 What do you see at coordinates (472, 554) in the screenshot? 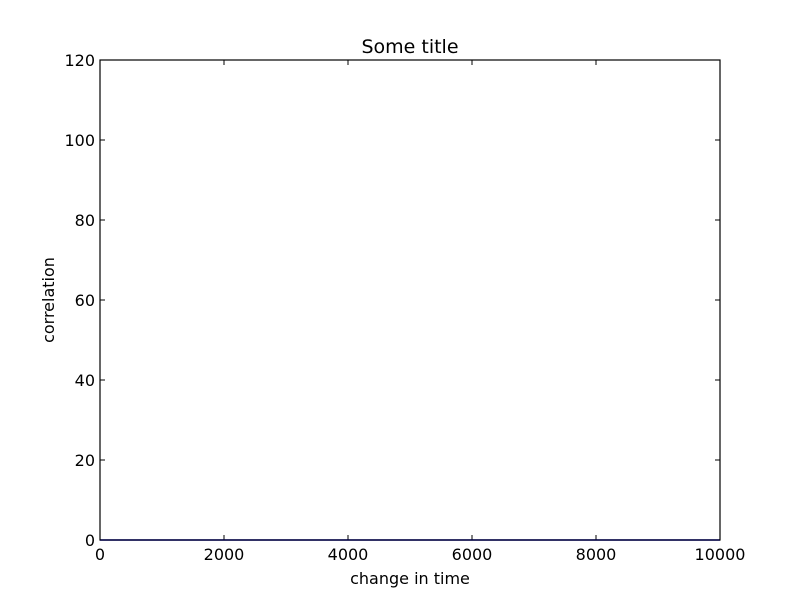
I see `x-tick-label: 6000` at bounding box center [472, 554].